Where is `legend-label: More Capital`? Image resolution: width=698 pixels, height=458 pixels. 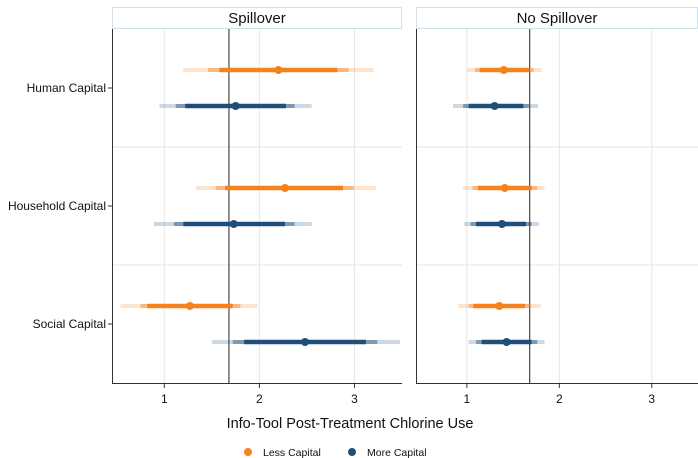 legend-label: More Capital is located at coordinates (397, 452).